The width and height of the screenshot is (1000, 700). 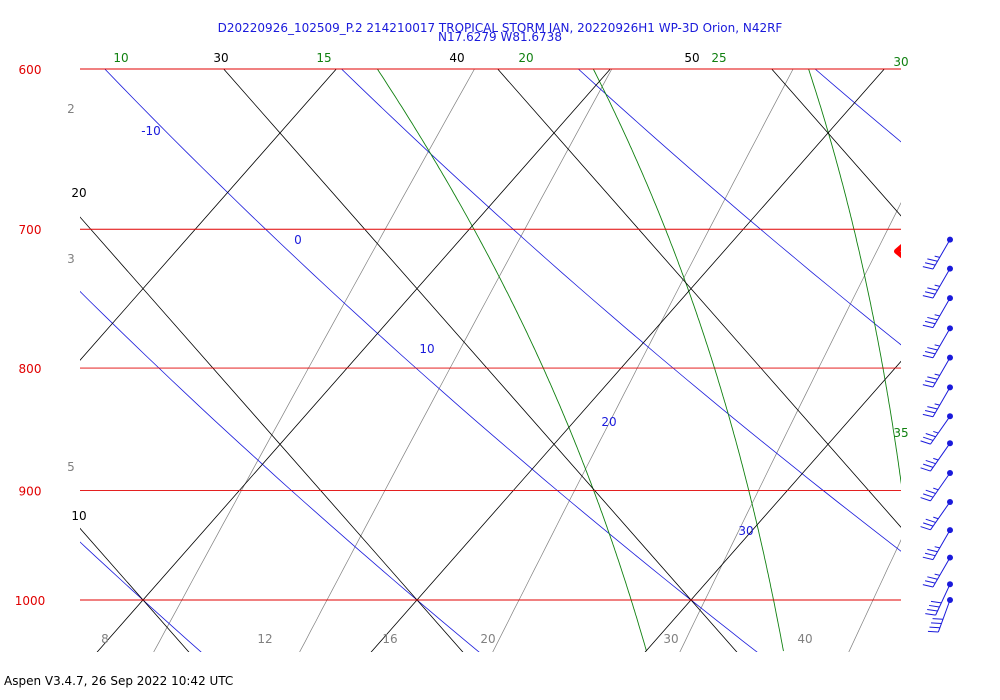 I want to click on dry-adiabat-label: 10, so click(x=426, y=349).